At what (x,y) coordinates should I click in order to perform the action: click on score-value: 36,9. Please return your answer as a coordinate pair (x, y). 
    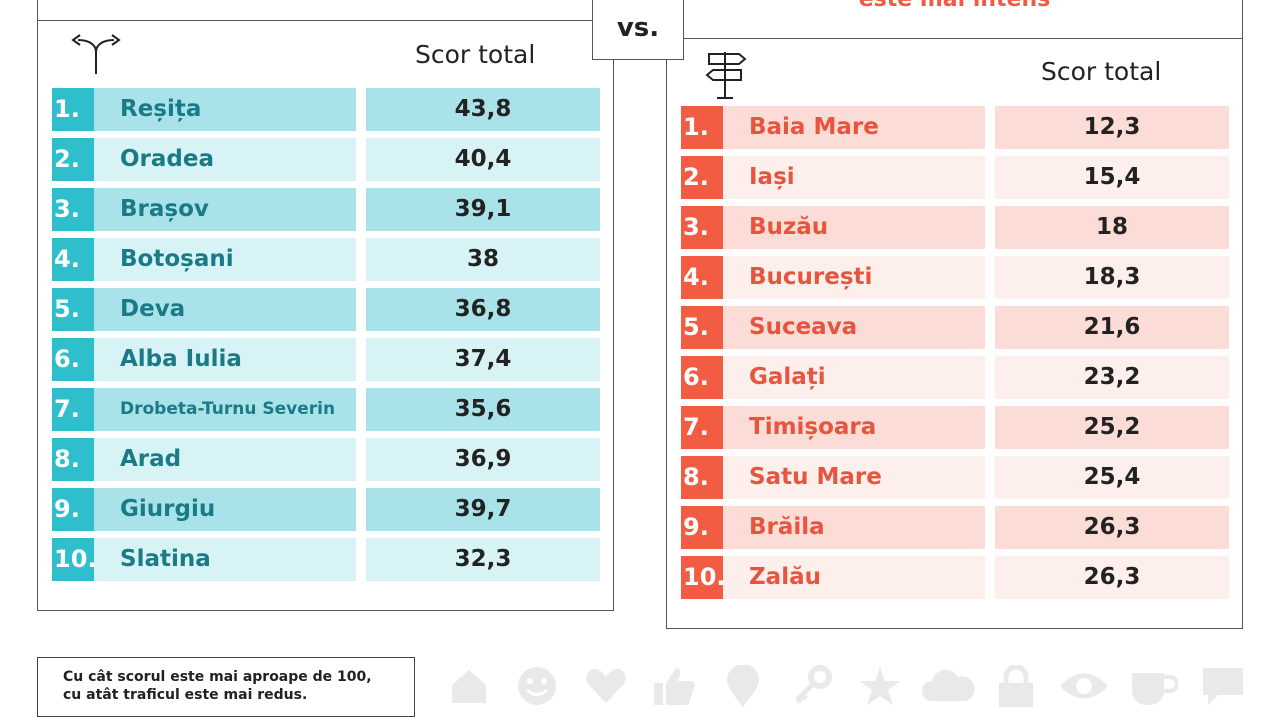
    Looking at the image, I should click on (483, 459).